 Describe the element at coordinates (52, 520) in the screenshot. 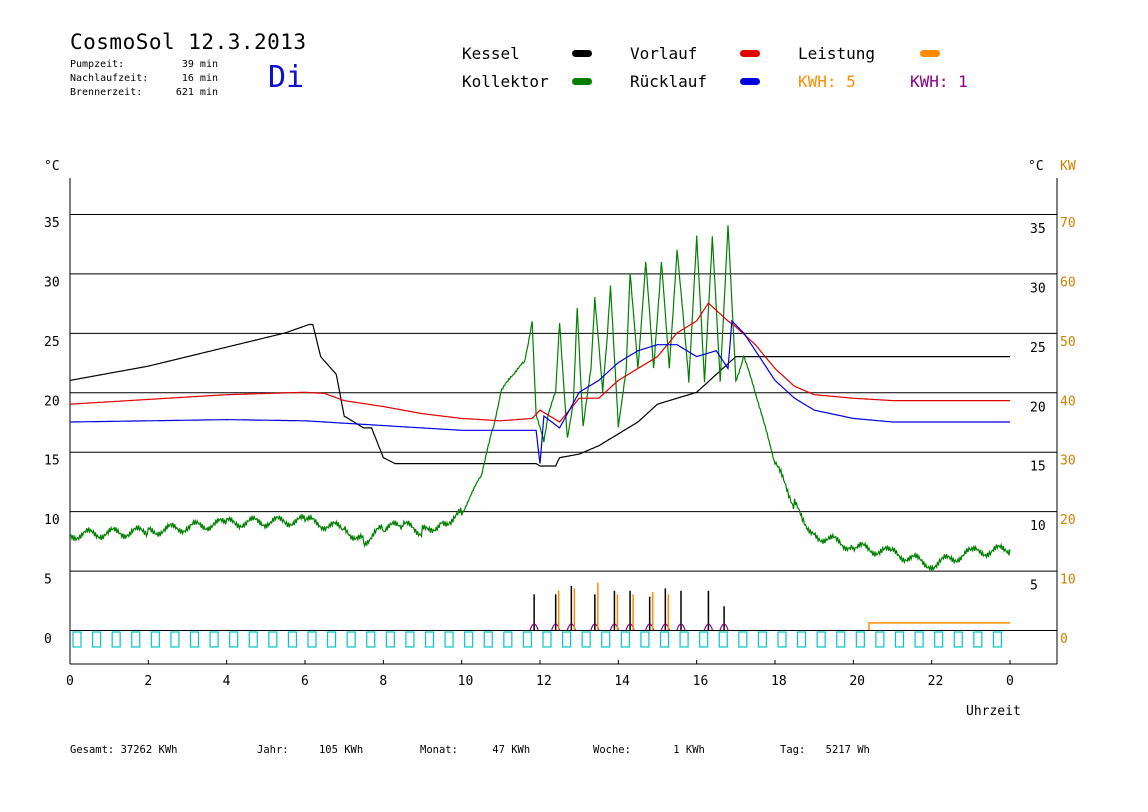

I see `y-tick-label-left: 10` at that location.